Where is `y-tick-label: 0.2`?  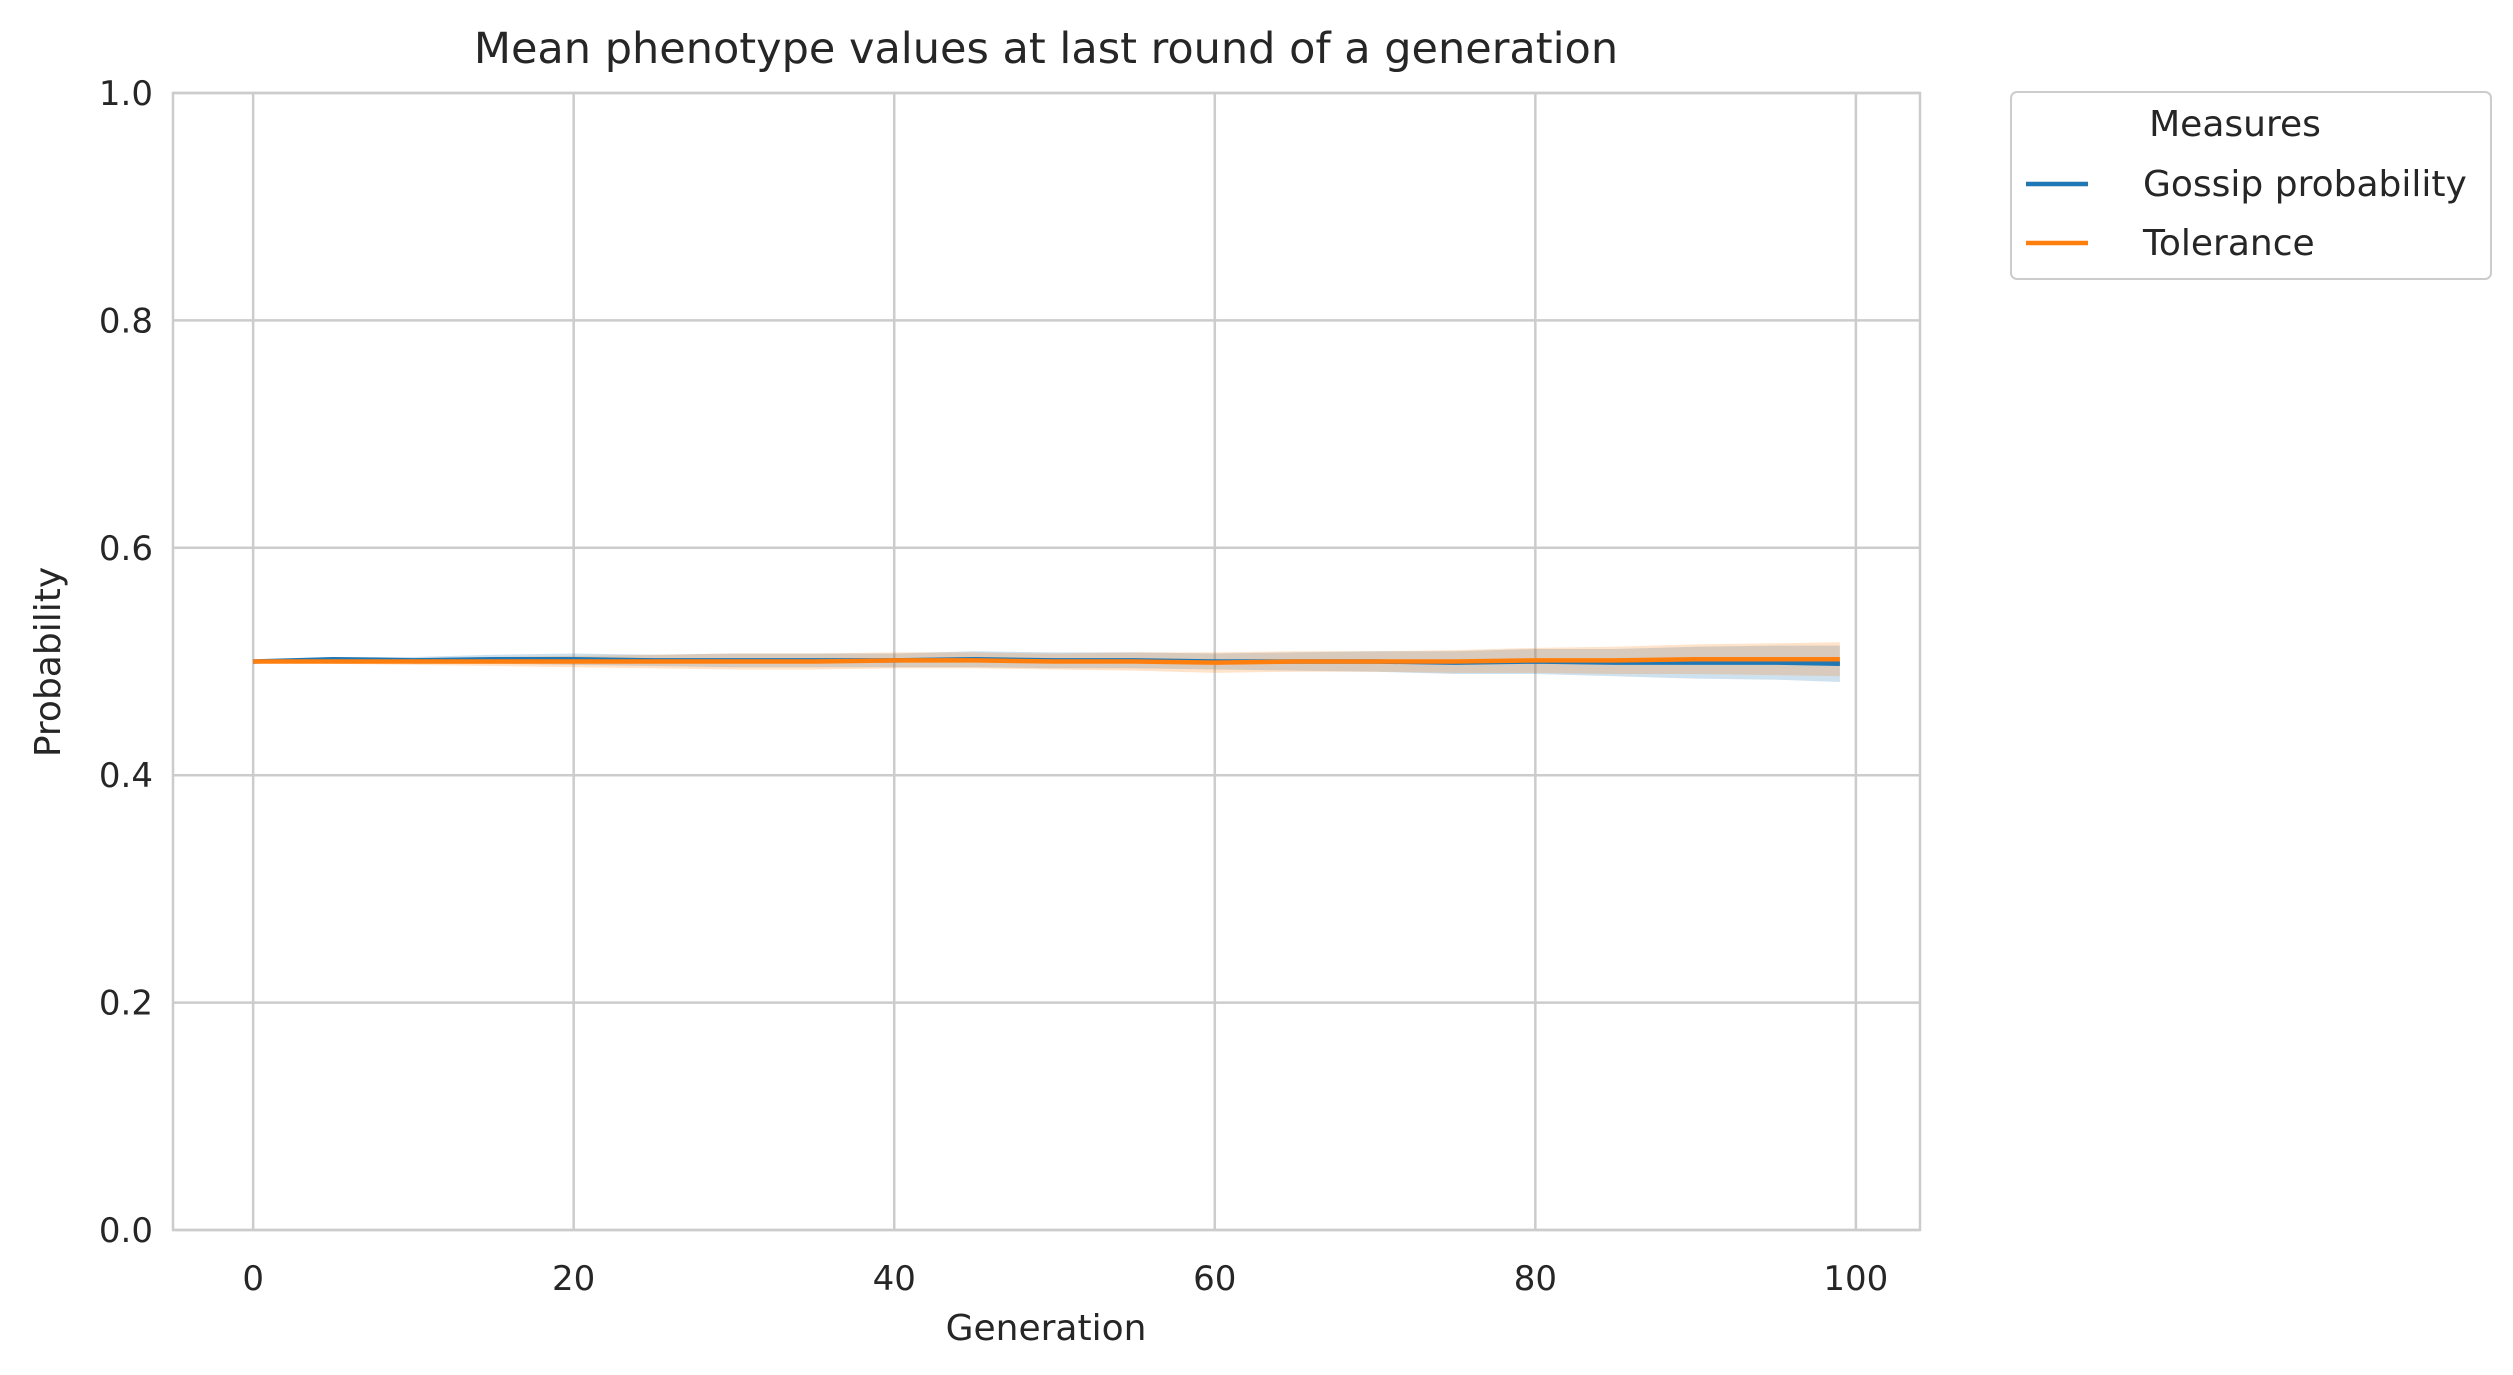
y-tick-label: 0.2 is located at coordinates (126, 1004).